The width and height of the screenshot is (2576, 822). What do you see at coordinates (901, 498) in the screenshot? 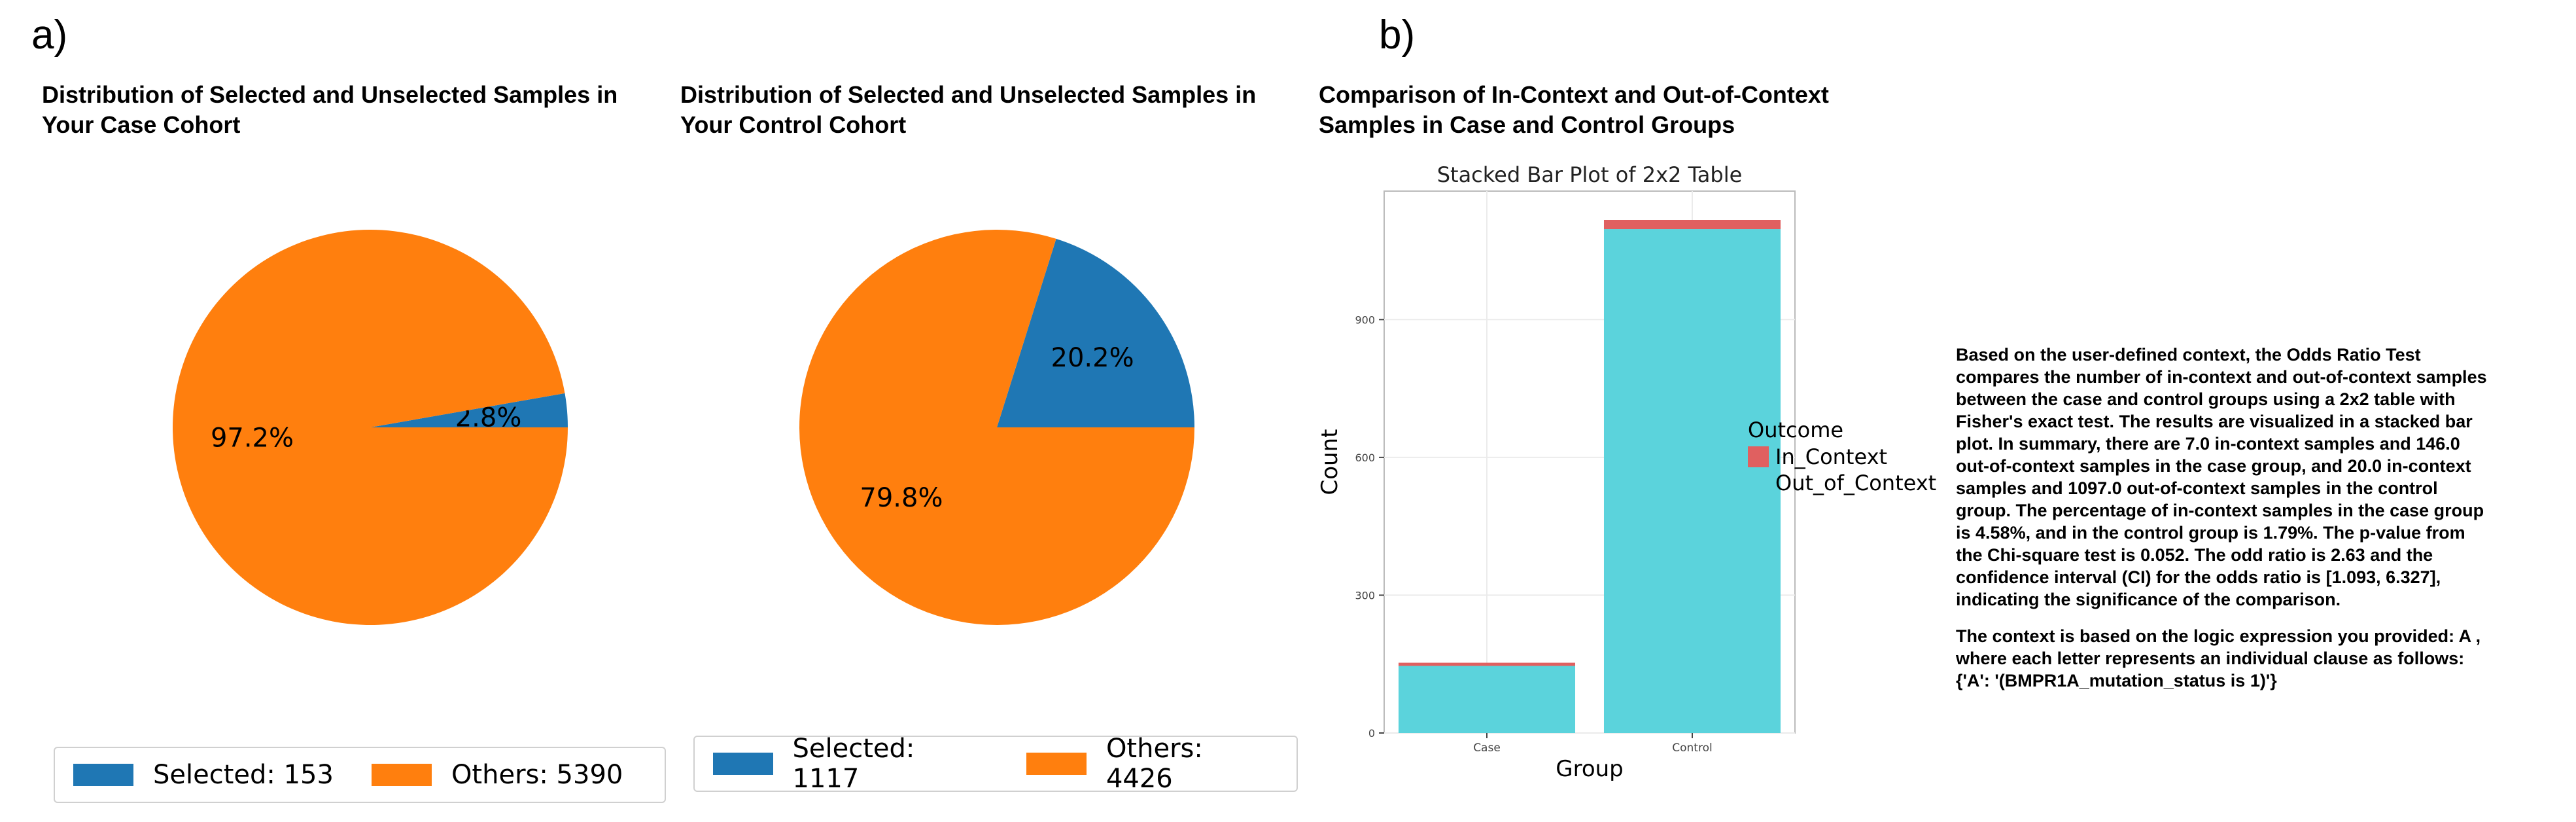
I see `control-pie-percent-label-others: 79.8%` at bounding box center [901, 498].